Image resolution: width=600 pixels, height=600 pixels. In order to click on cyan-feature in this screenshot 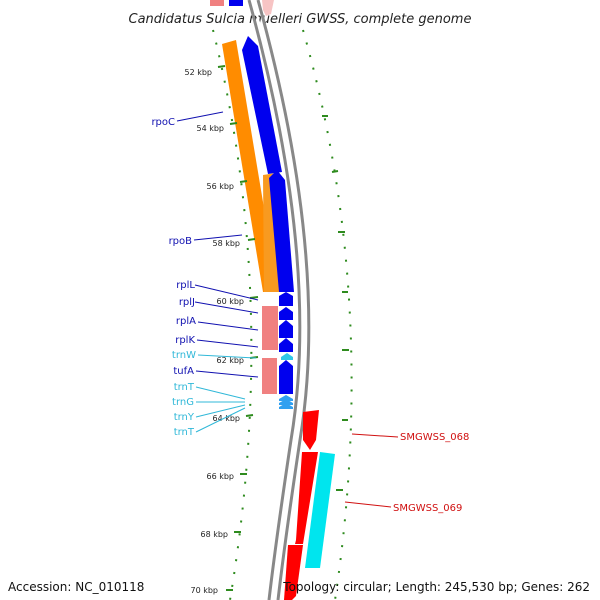, I will do `click(320, 510)`.